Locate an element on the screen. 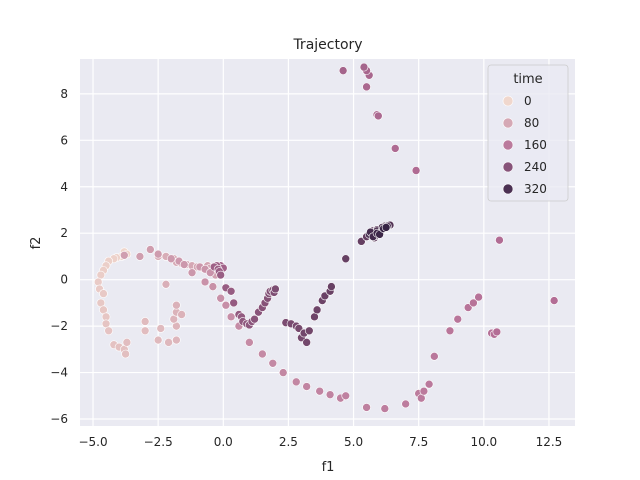  legend: time 0 80 160 240 320 is located at coordinates (528, 133).